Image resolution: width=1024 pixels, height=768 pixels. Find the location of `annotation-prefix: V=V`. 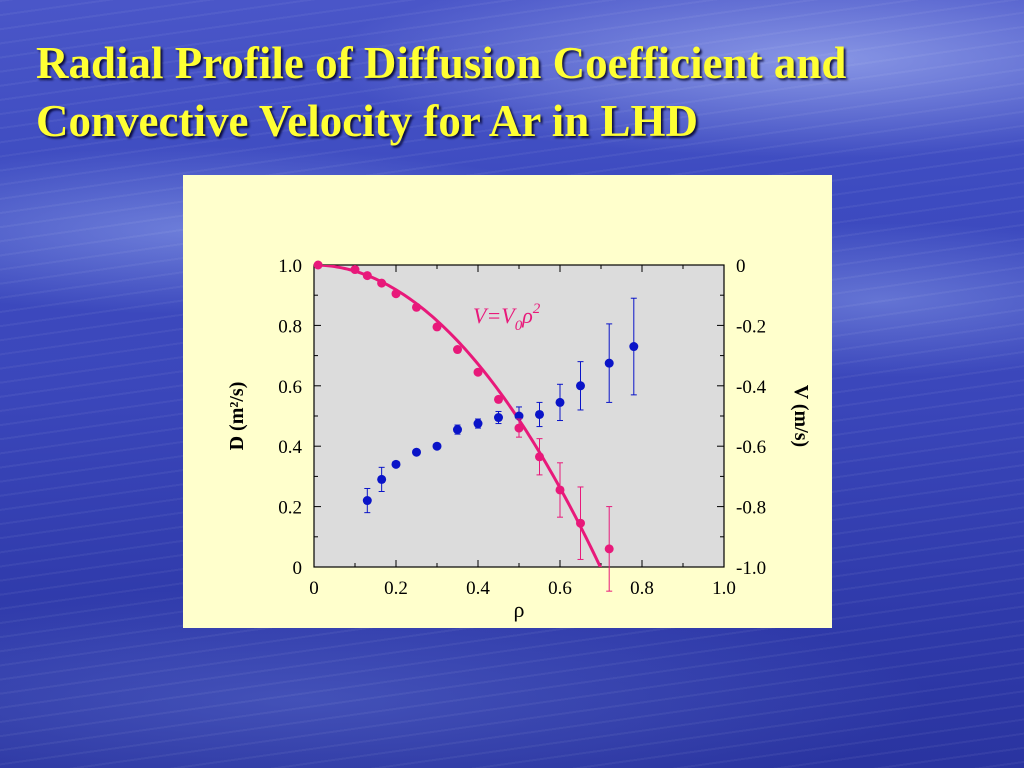

annotation-prefix: V=V is located at coordinates (495, 315).